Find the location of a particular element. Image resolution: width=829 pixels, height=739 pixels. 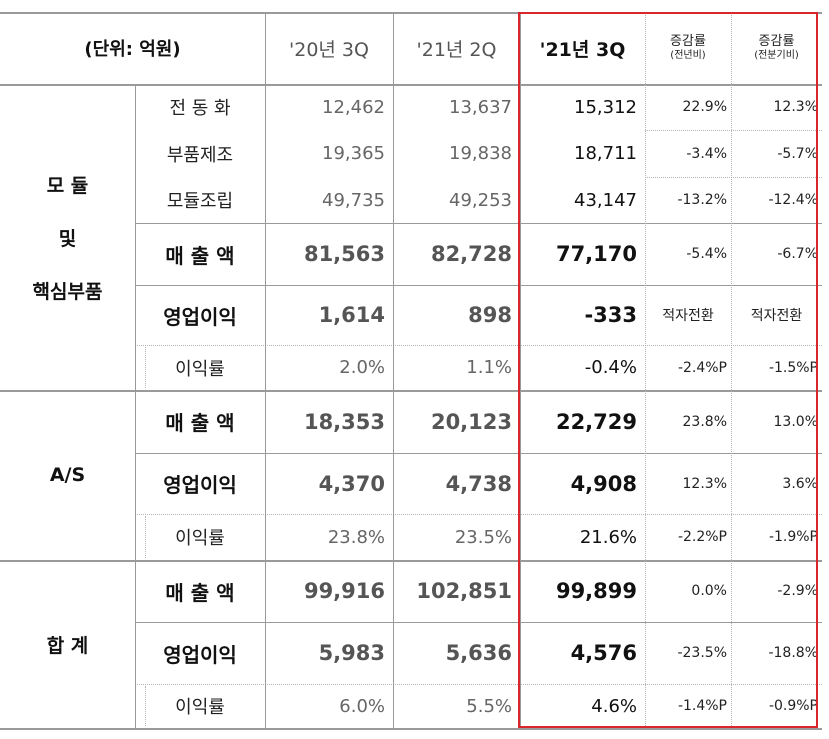

value-20-3q: 99,916 is located at coordinates (344, 591).